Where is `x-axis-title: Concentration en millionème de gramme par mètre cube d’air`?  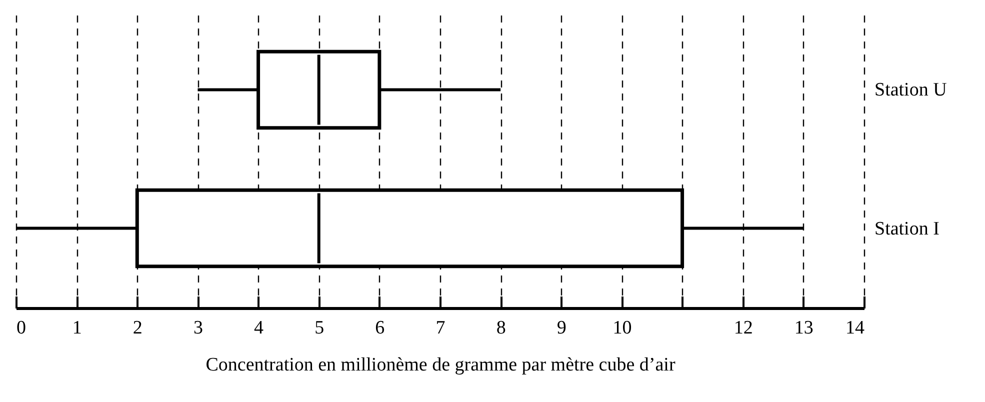
x-axis-title: Concentration en millionème de gramme par mètre cube d’air is located at coordinates (441, 365).